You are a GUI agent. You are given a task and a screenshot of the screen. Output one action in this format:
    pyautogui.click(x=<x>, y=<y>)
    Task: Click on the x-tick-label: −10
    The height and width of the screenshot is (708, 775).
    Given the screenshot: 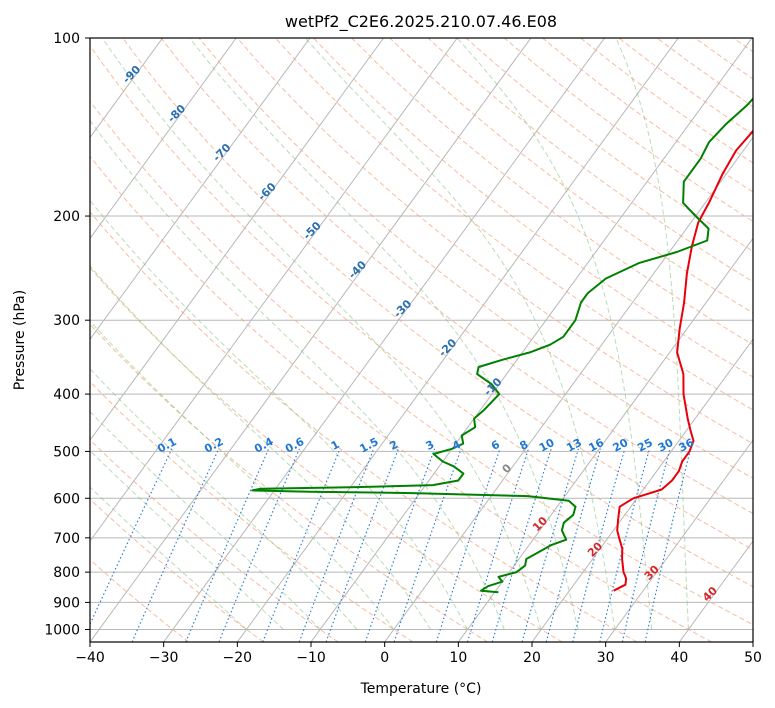 What is the action you would take?
    pyautogui.click(x=311, y=658)
    